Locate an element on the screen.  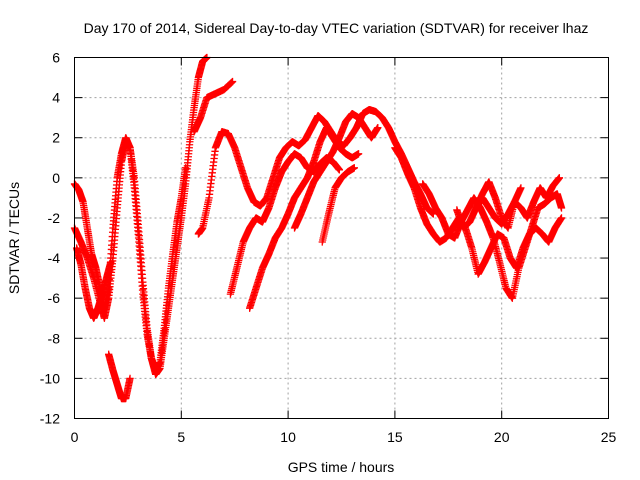
x-tick-label: 20 is located at coordinates (502, 437).